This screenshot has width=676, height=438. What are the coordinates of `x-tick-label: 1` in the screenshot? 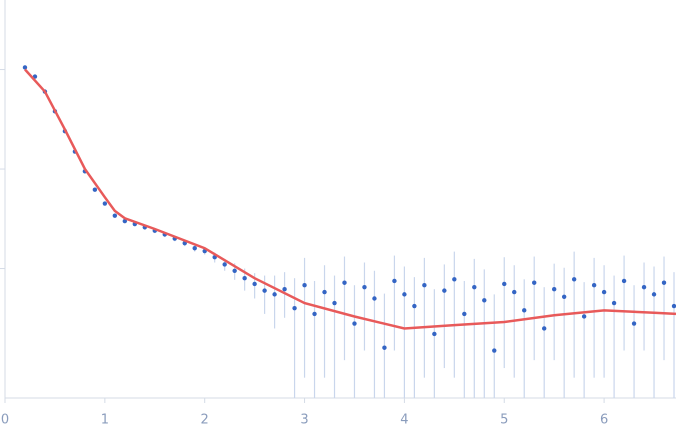 It's located at (105, 420).